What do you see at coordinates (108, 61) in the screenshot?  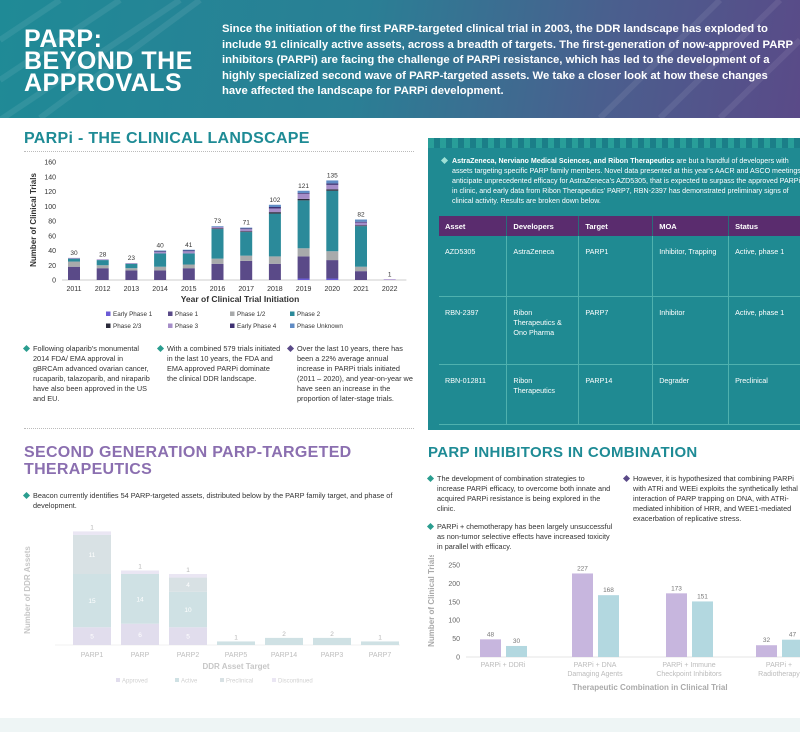 I see `page-title: PARP: BEYOND THE APPROVALS` at bounding box center [108, 61].